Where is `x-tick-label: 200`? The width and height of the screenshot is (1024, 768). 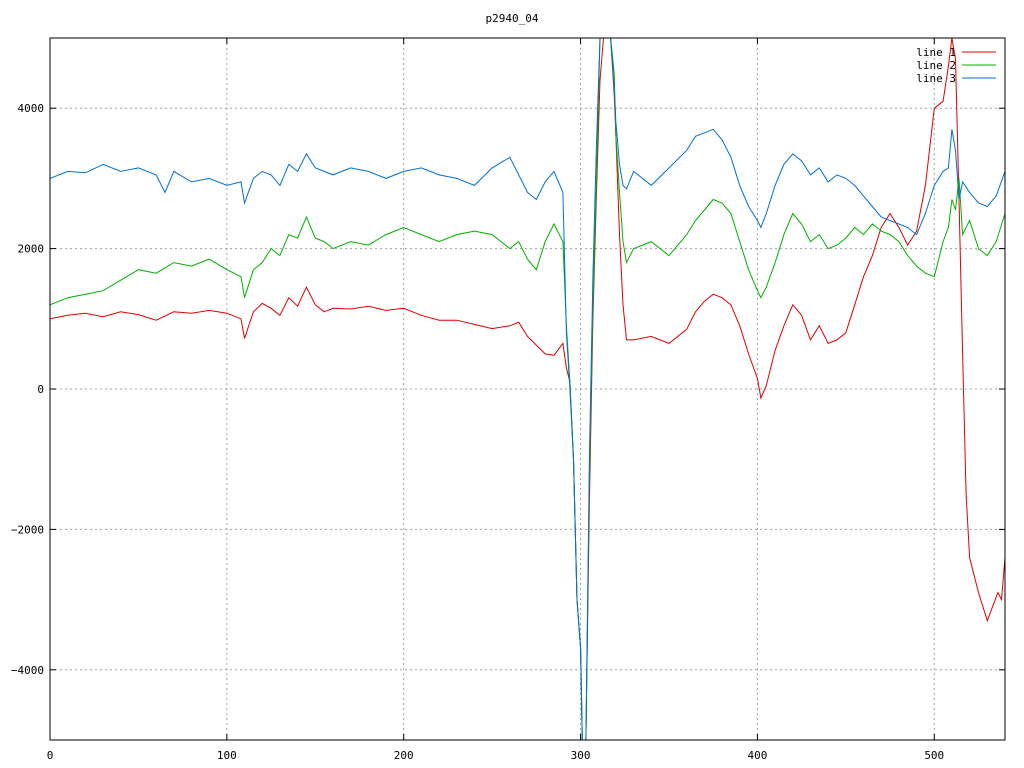 x-tick-label: 200 is located at coordinates (404, 755).